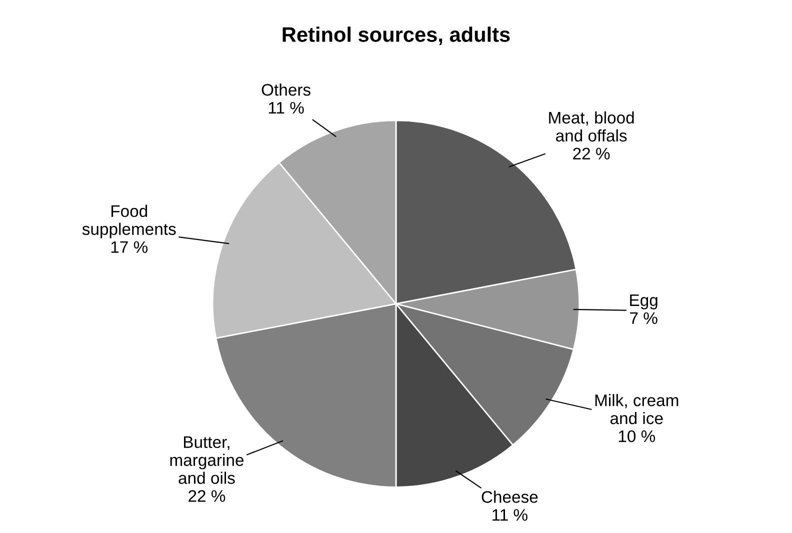  What do you see at coordinates (510, 496) in the screenshot?
I see `slice-label: Cheese` at bounding box center [510, 496].